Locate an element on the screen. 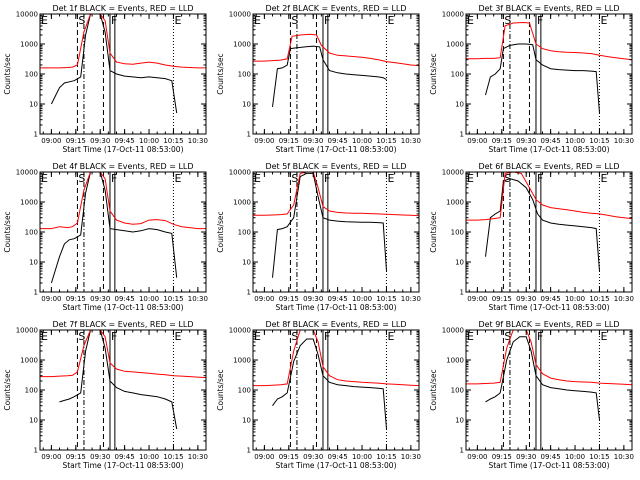 The width and height of the screenshot is (640, 480). panel-title: Det 5f BLACK = Events, RED = LLD is located at coordinates (335, 166).